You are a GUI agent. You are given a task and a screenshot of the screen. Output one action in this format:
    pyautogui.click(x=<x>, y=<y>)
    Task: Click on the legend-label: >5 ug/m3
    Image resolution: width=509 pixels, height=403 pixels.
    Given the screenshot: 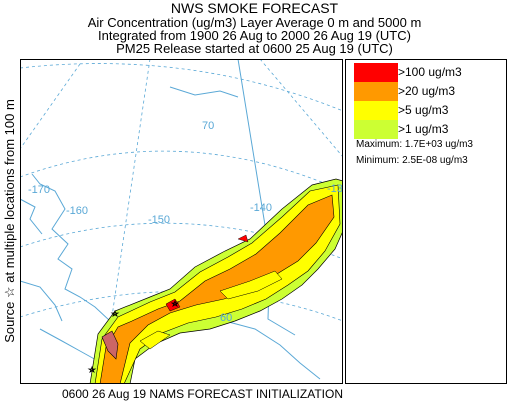 What is the action you would take?
    pyautogui.click(x=423, y=110)
    